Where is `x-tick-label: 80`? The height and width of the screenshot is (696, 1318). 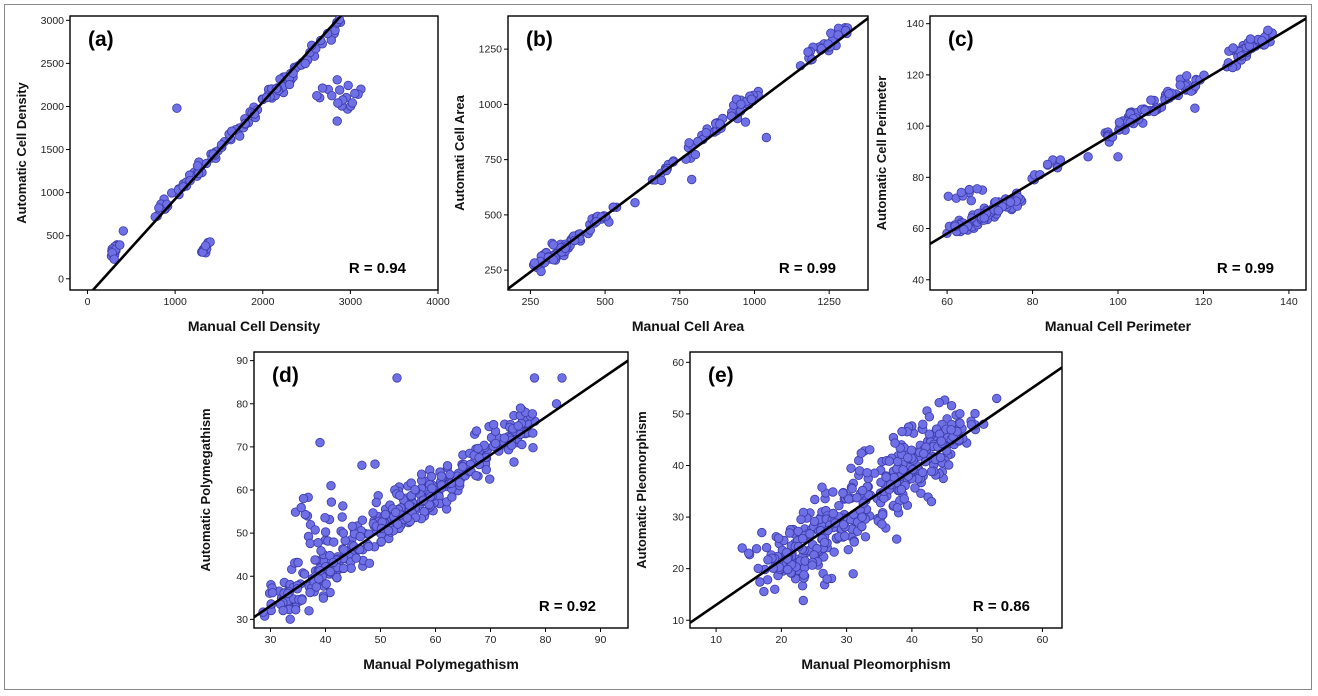
x-tick-label: 80 is located at coordinates (546, 640).